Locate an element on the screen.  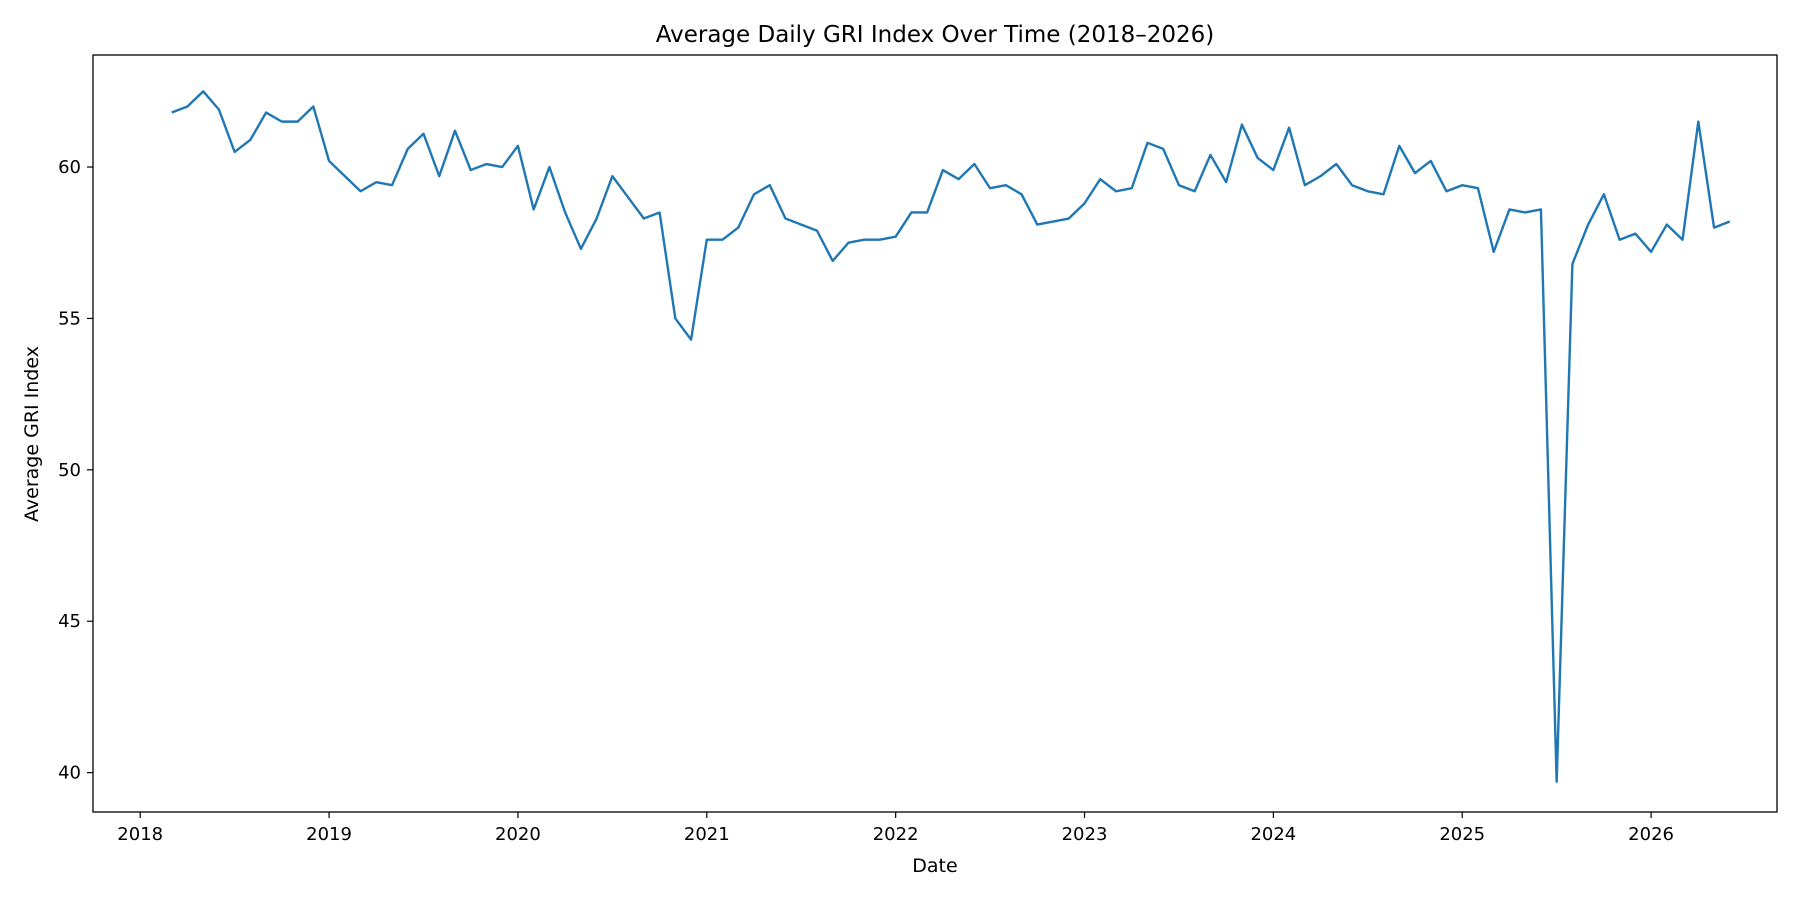
x-tick-label: 2025 is located at coordinates (1462, 834).